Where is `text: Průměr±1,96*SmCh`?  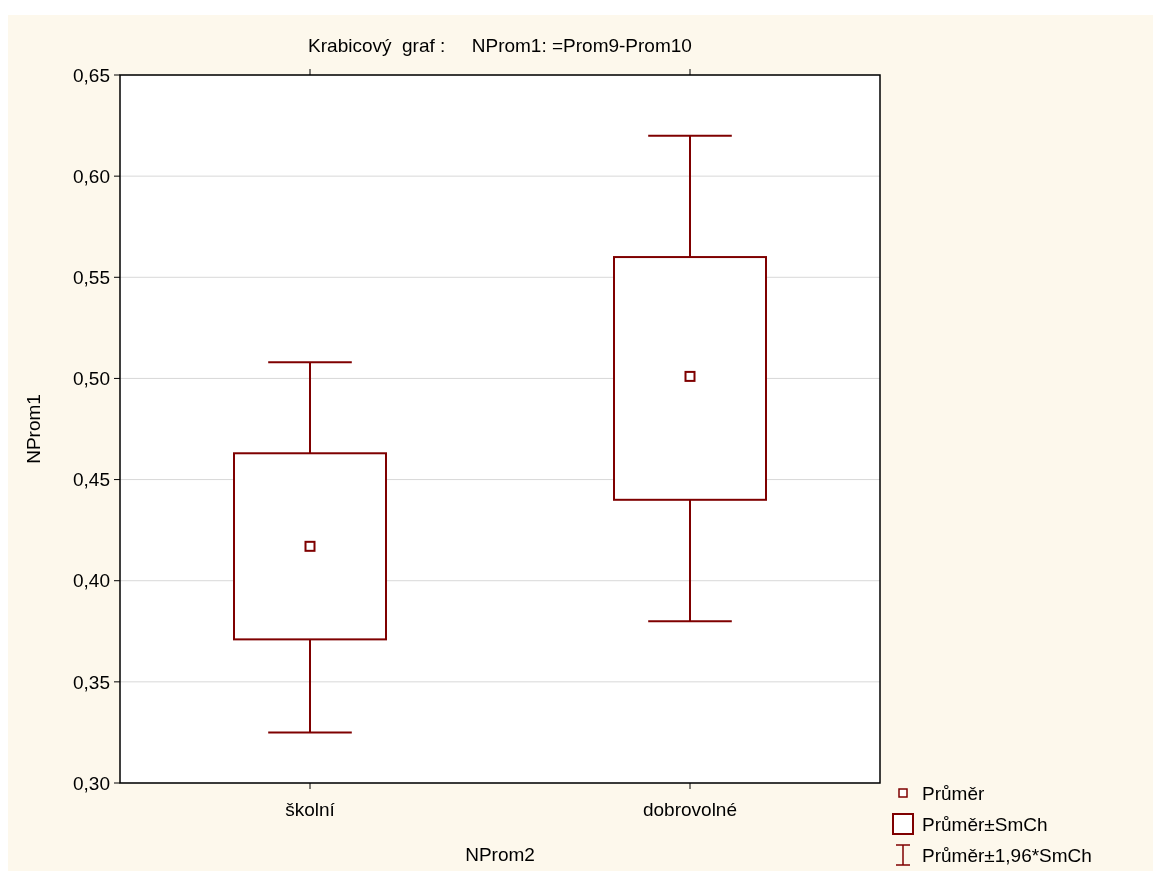 text: Průměr±1,96*SmCh is located at coordinates (1007, 855).